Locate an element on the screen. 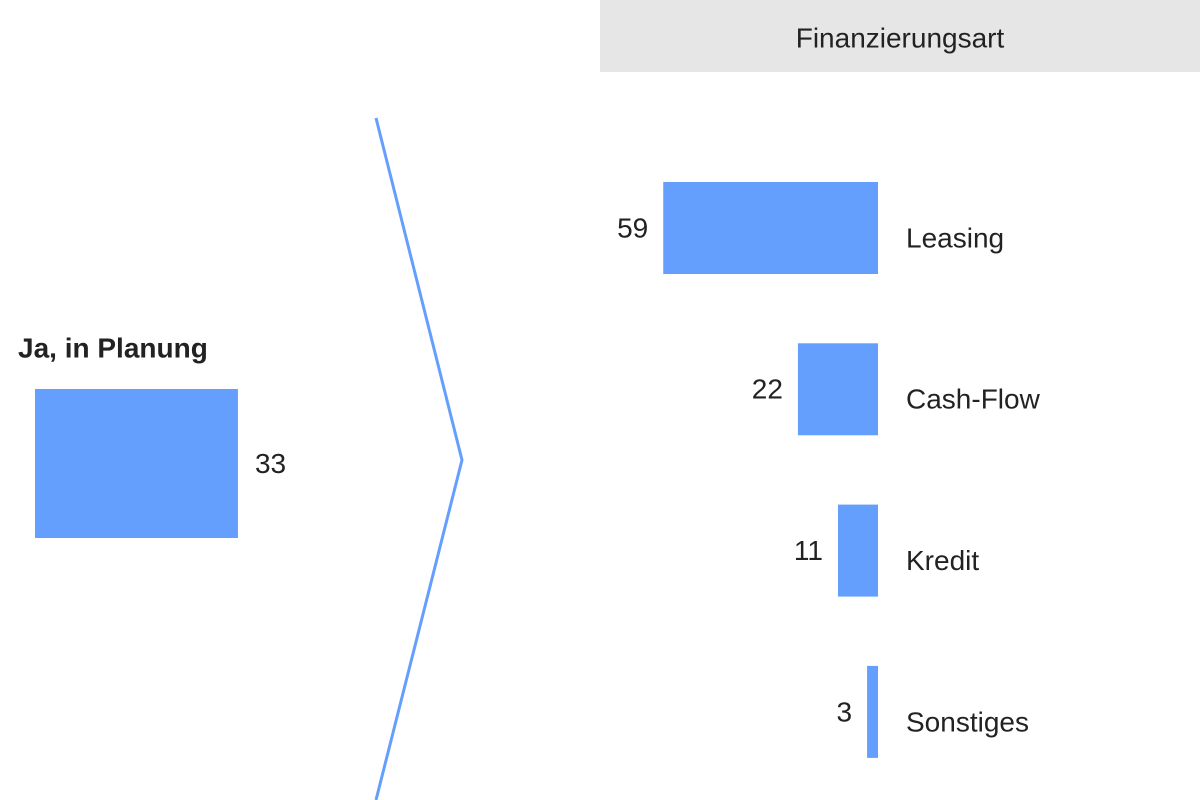 The width and height of the screenshot is (1200, 800). header-band is located at coordinates (900, 36).